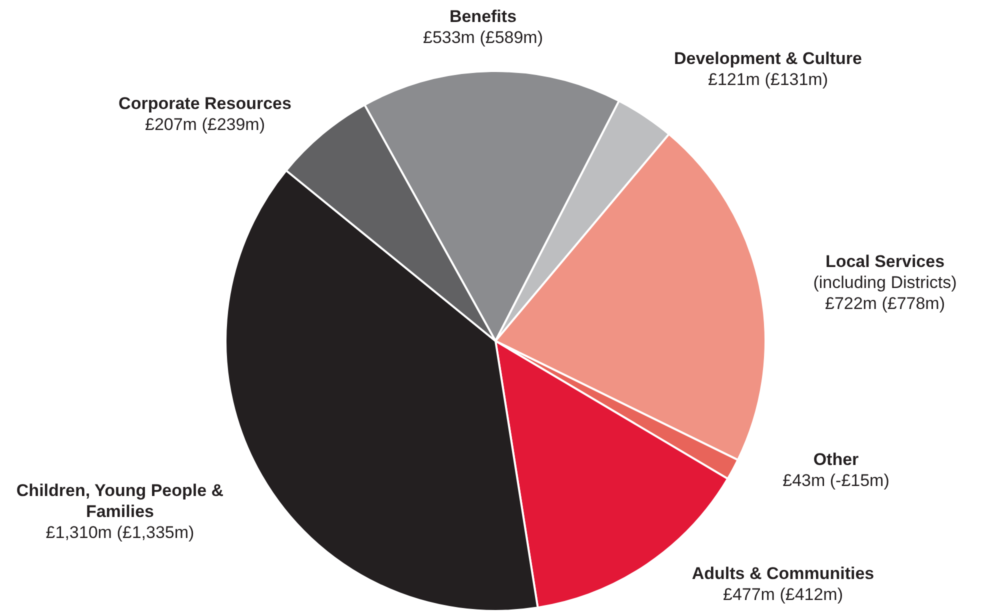 This screenshot has height=612, width=991. I want to click on text: (£589m), so click(512, 37).